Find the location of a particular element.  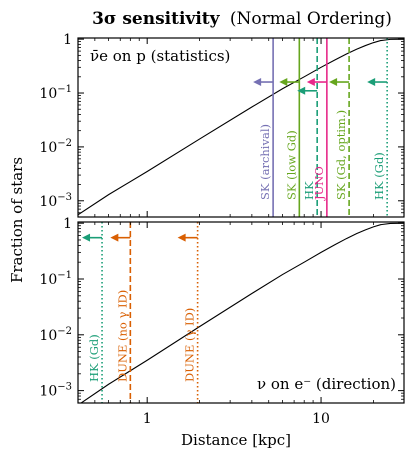

x-tick-label-0: 1 is located at coordinates (147, 419).